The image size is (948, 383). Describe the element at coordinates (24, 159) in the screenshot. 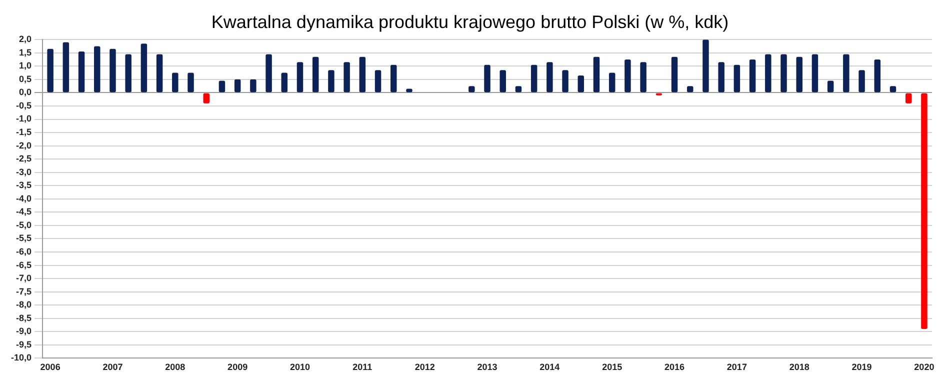

I see `y-tick-label: -2,5` at that location.